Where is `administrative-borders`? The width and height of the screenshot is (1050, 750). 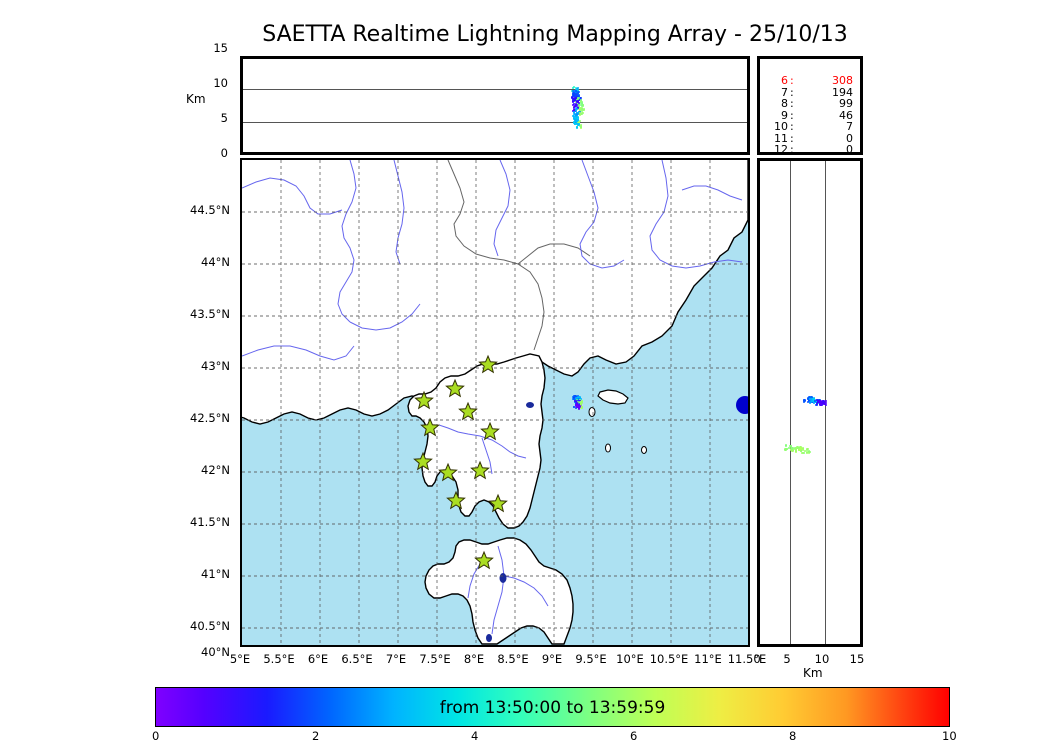 administrative-borders is located at coordinates (519, 255).